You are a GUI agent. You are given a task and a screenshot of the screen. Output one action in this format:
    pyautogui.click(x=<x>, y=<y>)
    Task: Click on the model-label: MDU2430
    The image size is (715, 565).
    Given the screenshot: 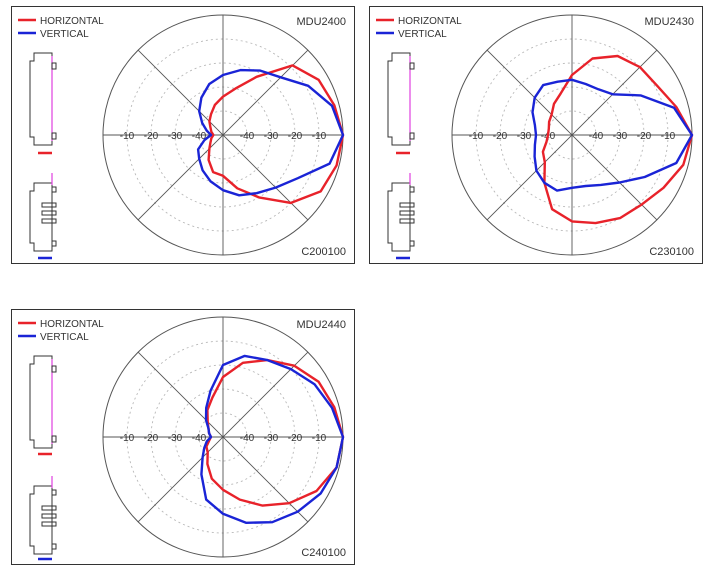 What is the action you would take?
    pyautogui.click(x=669, y=22)
    